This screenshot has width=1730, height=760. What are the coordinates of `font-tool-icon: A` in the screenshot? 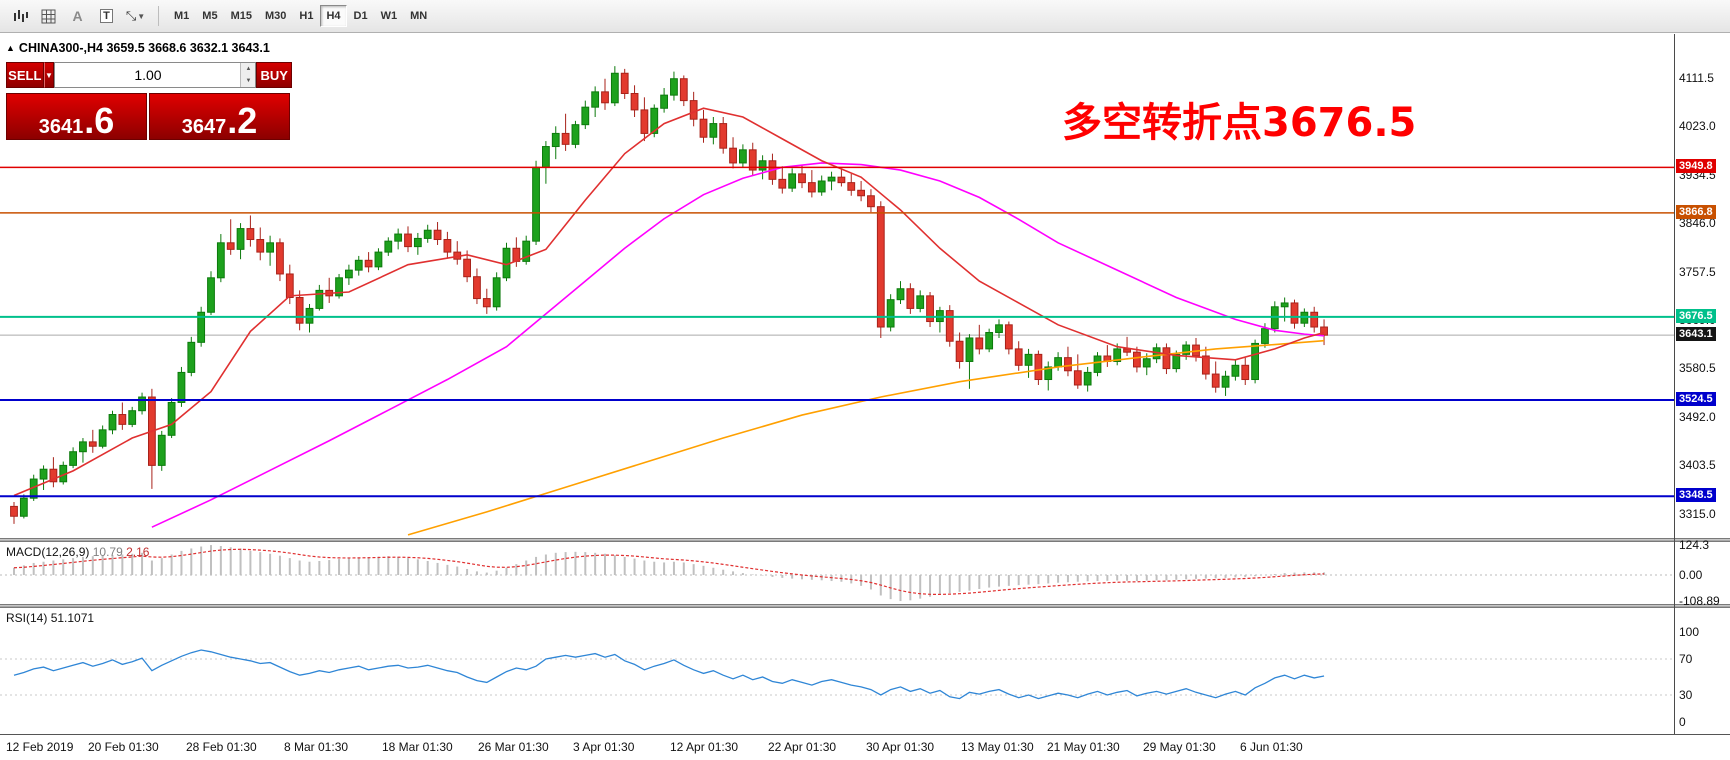 It's located at (77, 16).